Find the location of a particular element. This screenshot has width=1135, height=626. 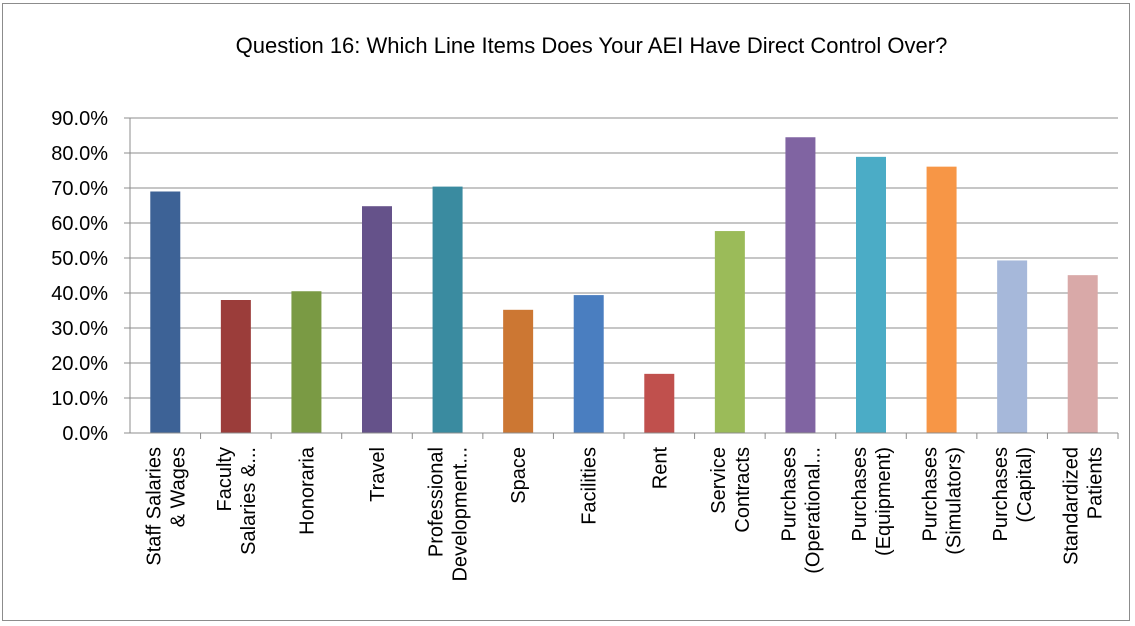

y-tick-label: 80.0% is located at coordinates (79, 154).